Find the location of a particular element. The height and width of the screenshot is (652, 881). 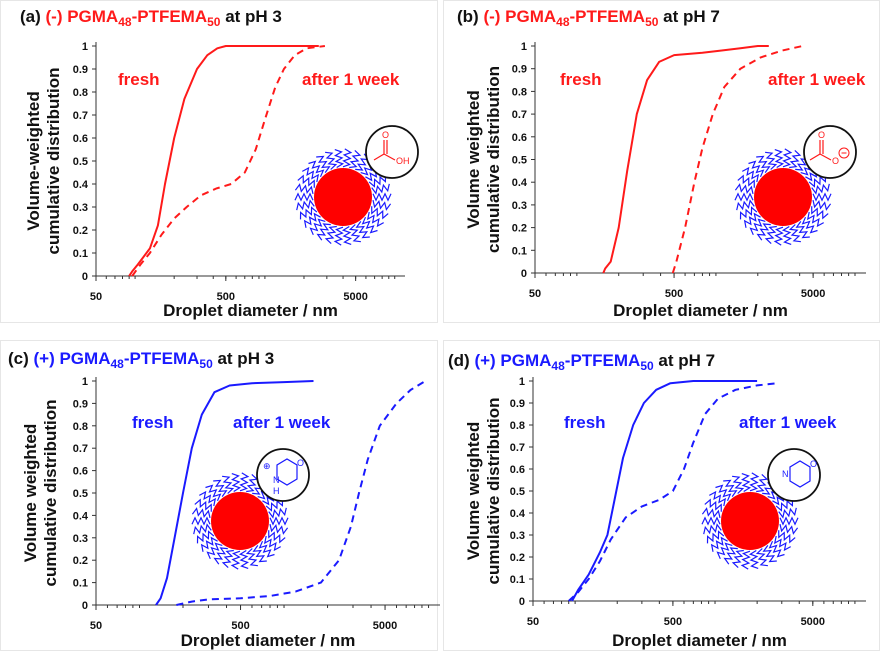

y-tick-label: 0.4 is located at coordinates (81, 516).